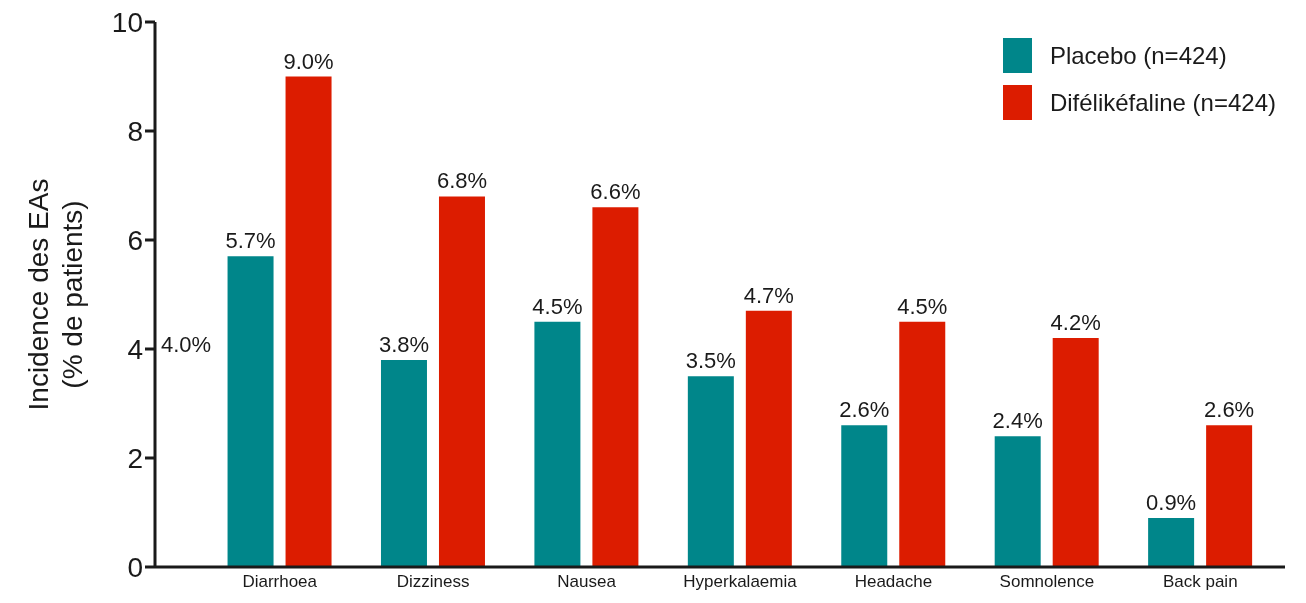 The height and width of the screenshot is (603, 1306). I want to click on data-label: 0.9%, so click(1171, 502).